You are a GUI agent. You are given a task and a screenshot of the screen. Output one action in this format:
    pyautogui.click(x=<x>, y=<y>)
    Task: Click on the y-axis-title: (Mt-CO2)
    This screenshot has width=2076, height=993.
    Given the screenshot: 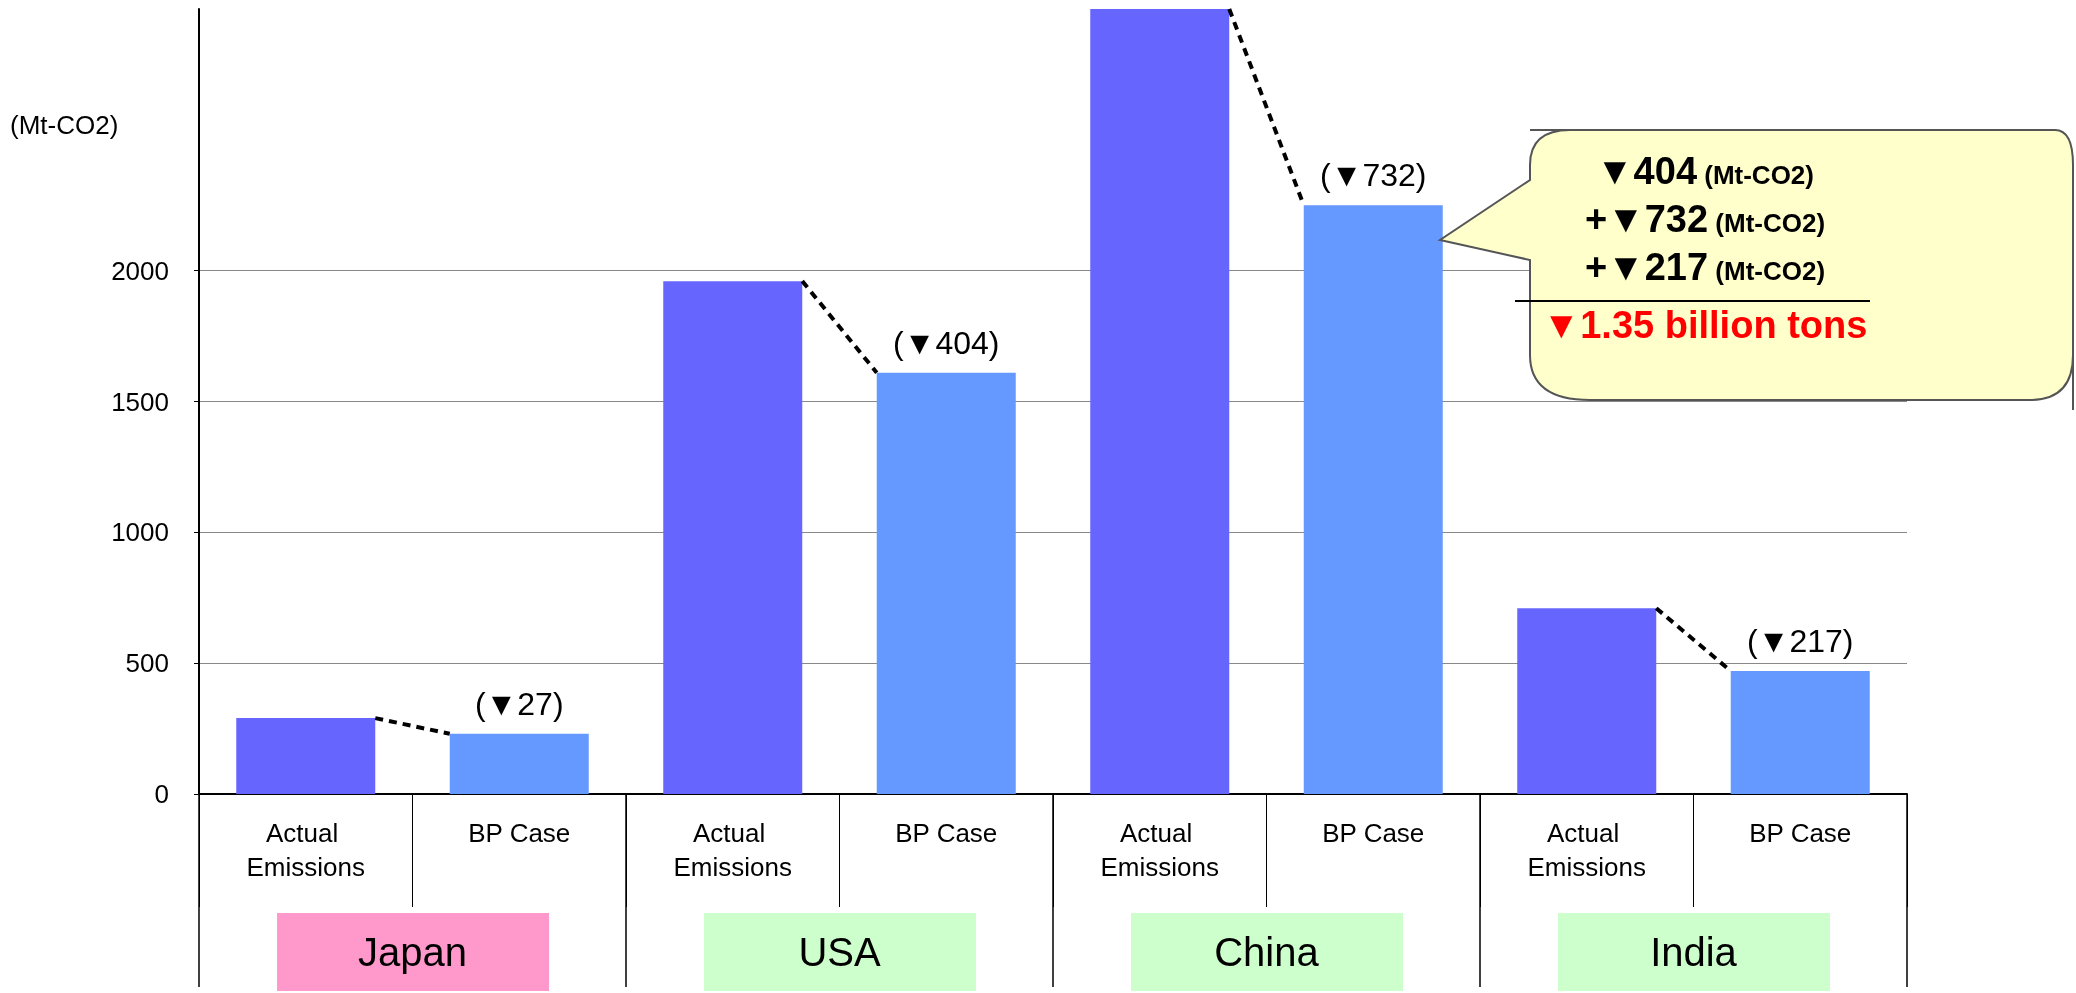 What is the action you would take?
    pyautogui.click(x=1758, y=175)
    